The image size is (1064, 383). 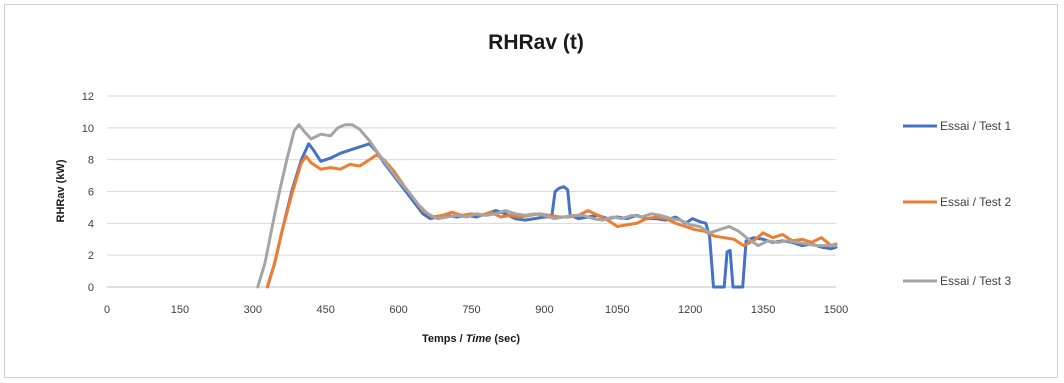 I want to click on x-tick-label: 1500, so click(x=836, y=310).